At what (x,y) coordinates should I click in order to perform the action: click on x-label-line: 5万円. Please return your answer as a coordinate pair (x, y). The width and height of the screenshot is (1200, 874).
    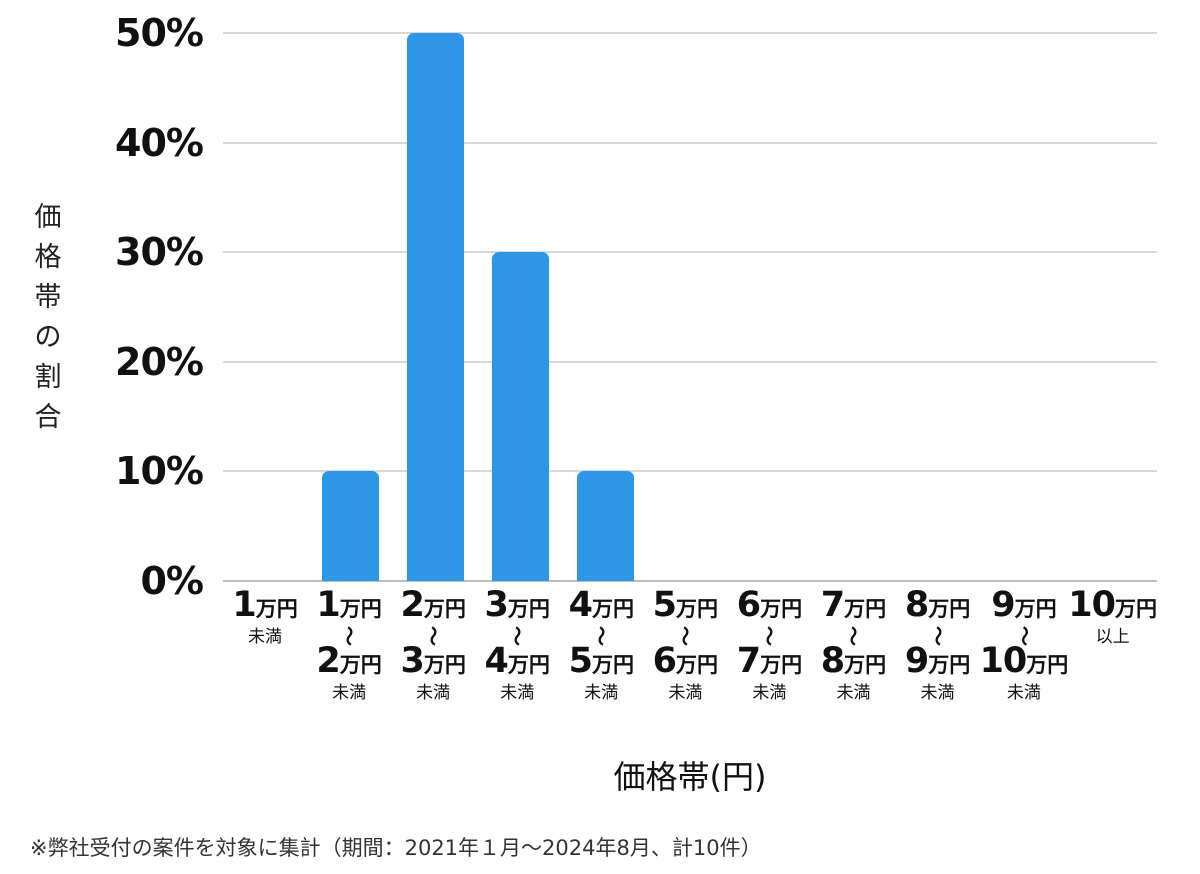
    Looking at the image, I should click on (685, 607).